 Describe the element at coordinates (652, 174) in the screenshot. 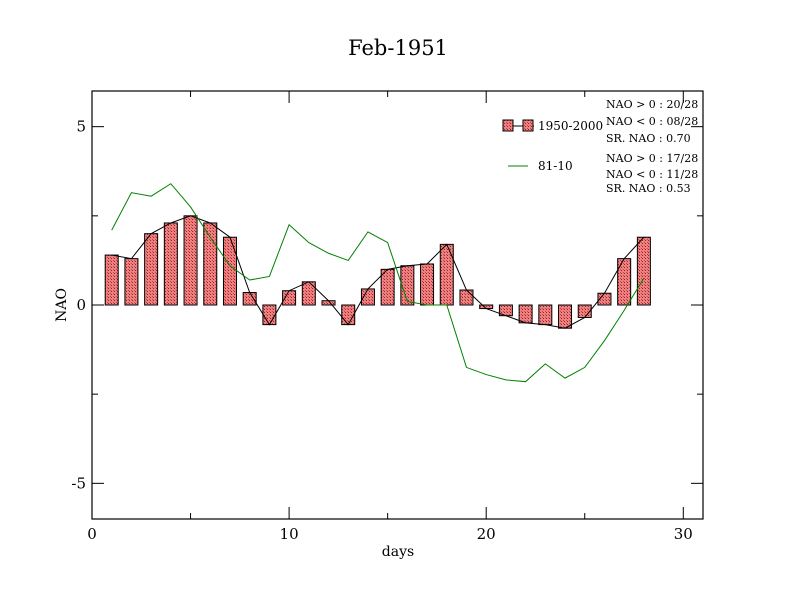

I see `stats-line: NAO < 0 : 11/28` at that location.